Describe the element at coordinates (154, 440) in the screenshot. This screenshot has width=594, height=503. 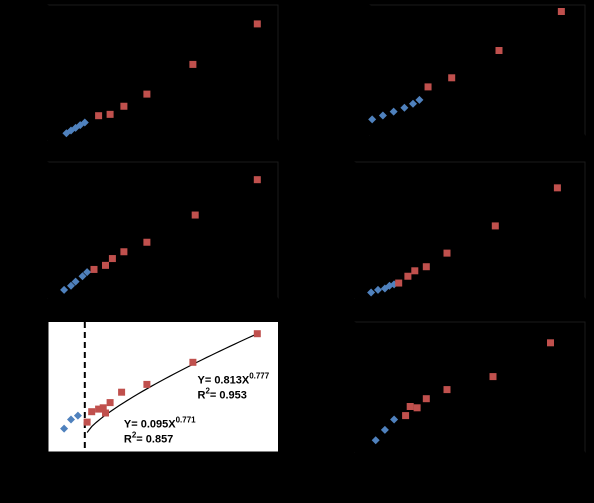
I see `annotation-text: = 0.857` at that location.